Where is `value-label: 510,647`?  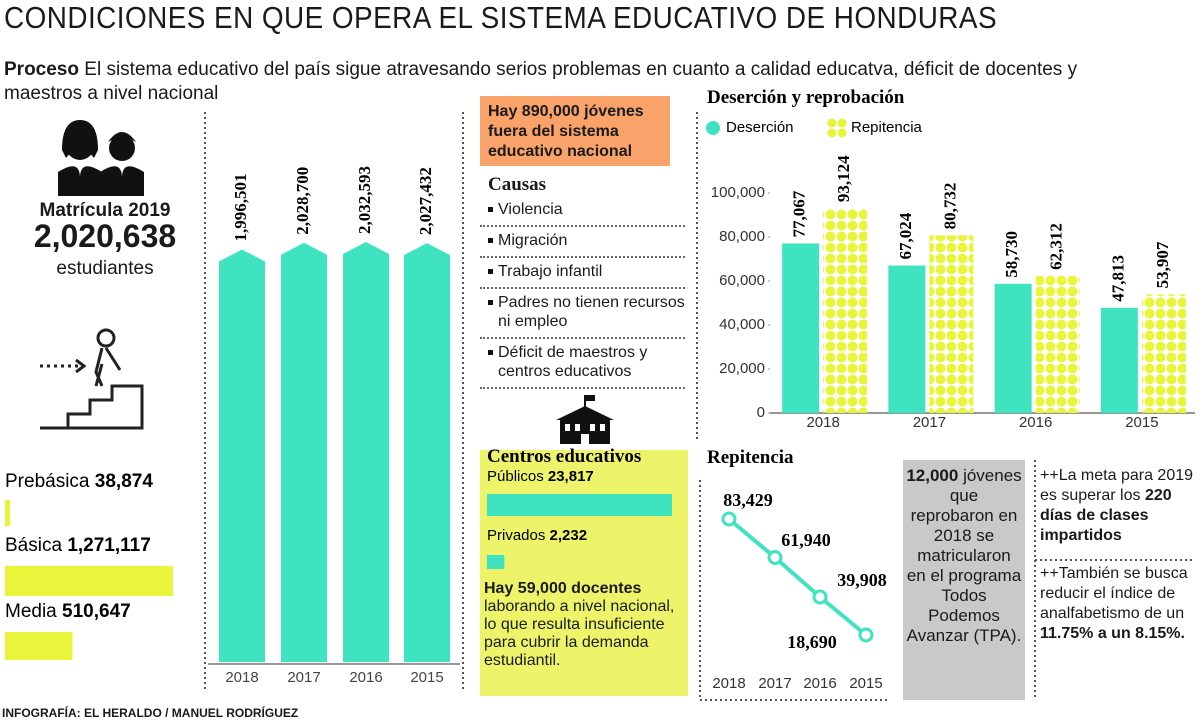
value-label: 510,647 is located at coordinates (96, 611).